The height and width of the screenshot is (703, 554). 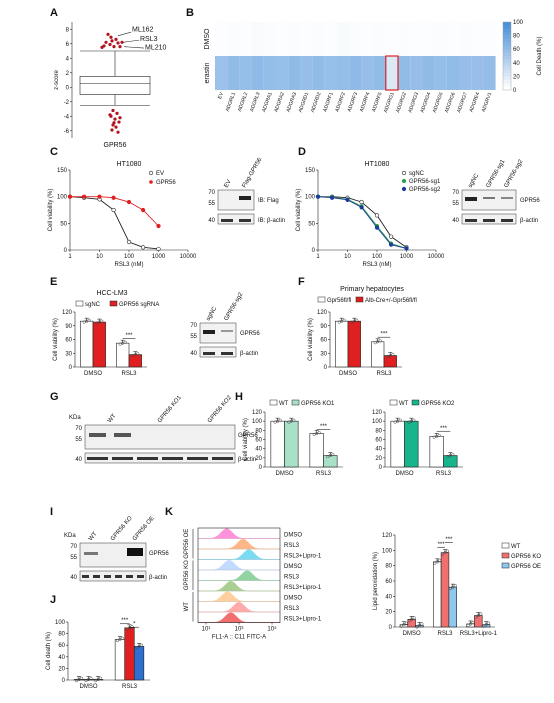 I want to click on c-blot-lower, so click(x=236, y=219).